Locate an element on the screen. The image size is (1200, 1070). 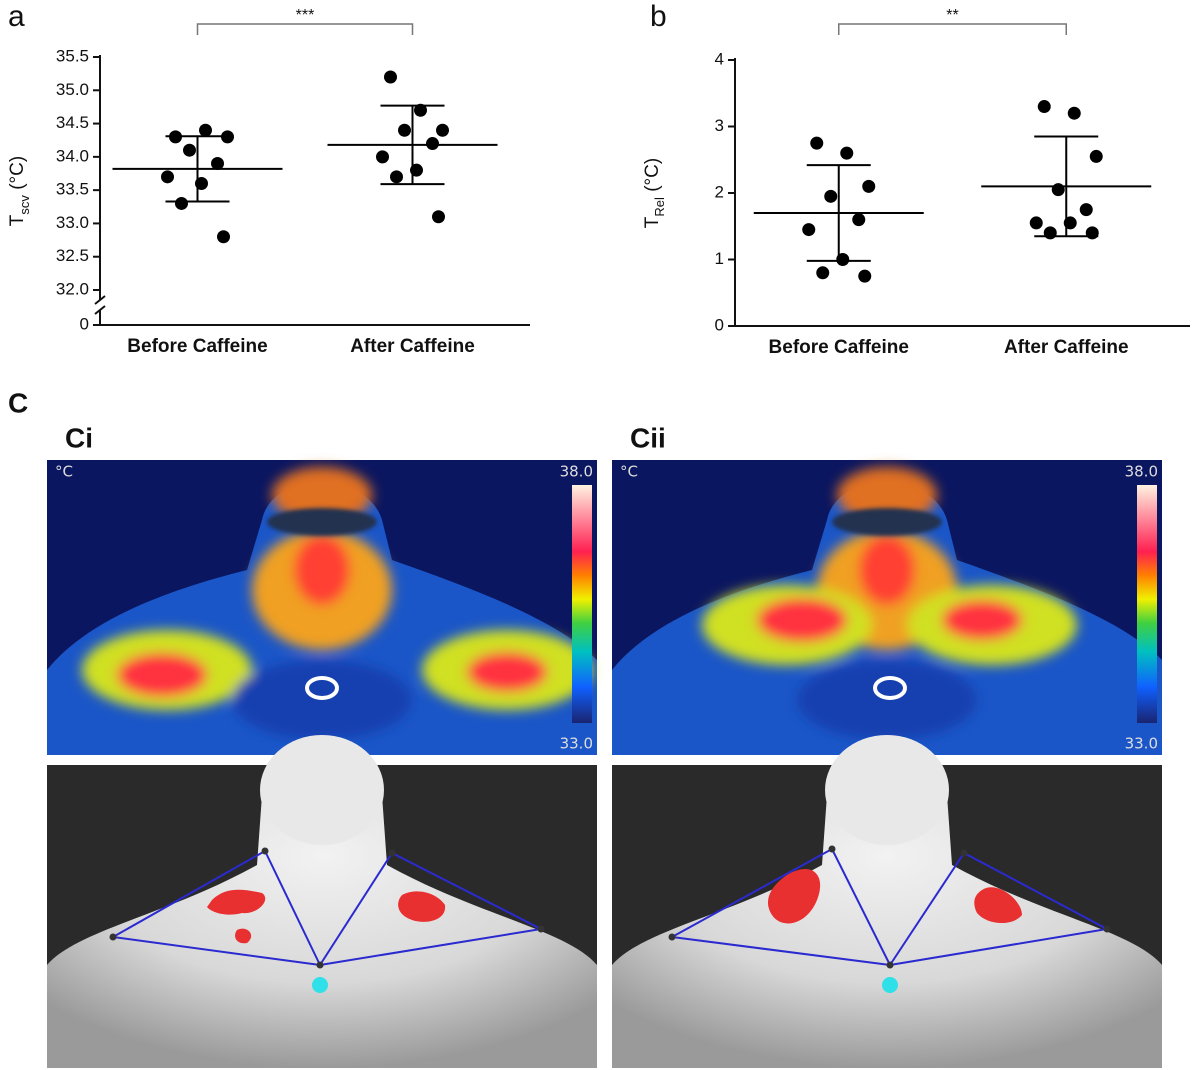
thermal-image: °C 38.0 33.0 is located at coordinates (322, 607).